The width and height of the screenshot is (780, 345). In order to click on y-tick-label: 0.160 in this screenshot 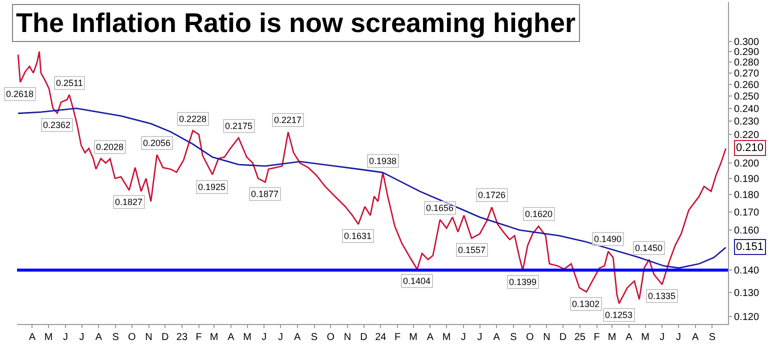, I will do `click(747, 231)`.